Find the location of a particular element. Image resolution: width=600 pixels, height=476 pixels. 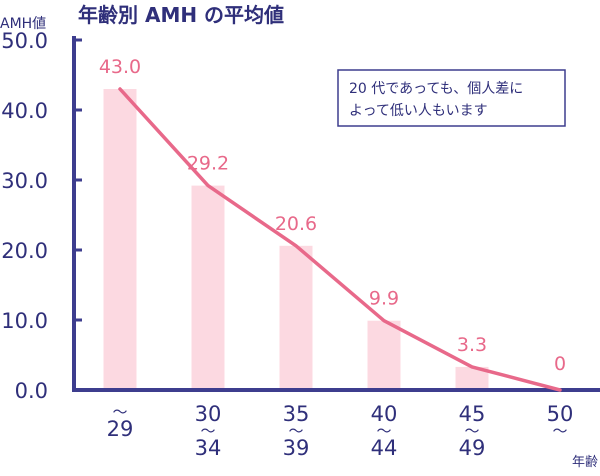

range-number: 44 is located at coordinates (384, 448).